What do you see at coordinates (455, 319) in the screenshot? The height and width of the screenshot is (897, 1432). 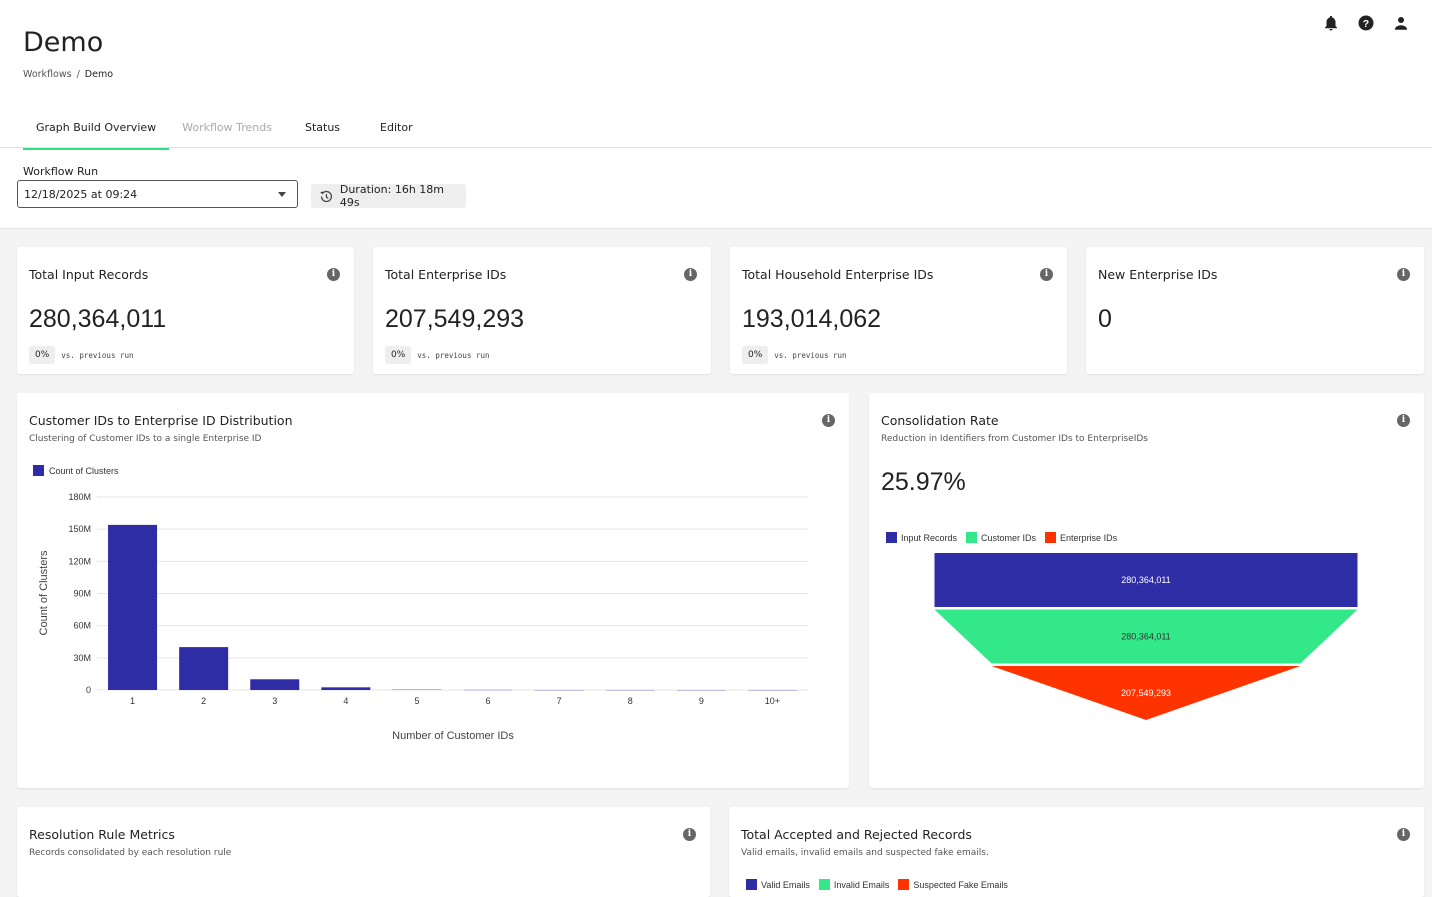 I see `kpi-value: 207,549,293` at bounding box center [455, 319].